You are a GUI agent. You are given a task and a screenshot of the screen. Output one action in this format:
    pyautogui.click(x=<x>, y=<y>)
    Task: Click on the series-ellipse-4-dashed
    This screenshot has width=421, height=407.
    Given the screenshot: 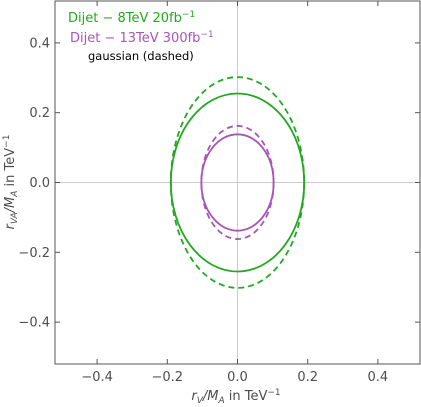 What is the action you would take?
    pyautogui.click(x=237, y=182)
    